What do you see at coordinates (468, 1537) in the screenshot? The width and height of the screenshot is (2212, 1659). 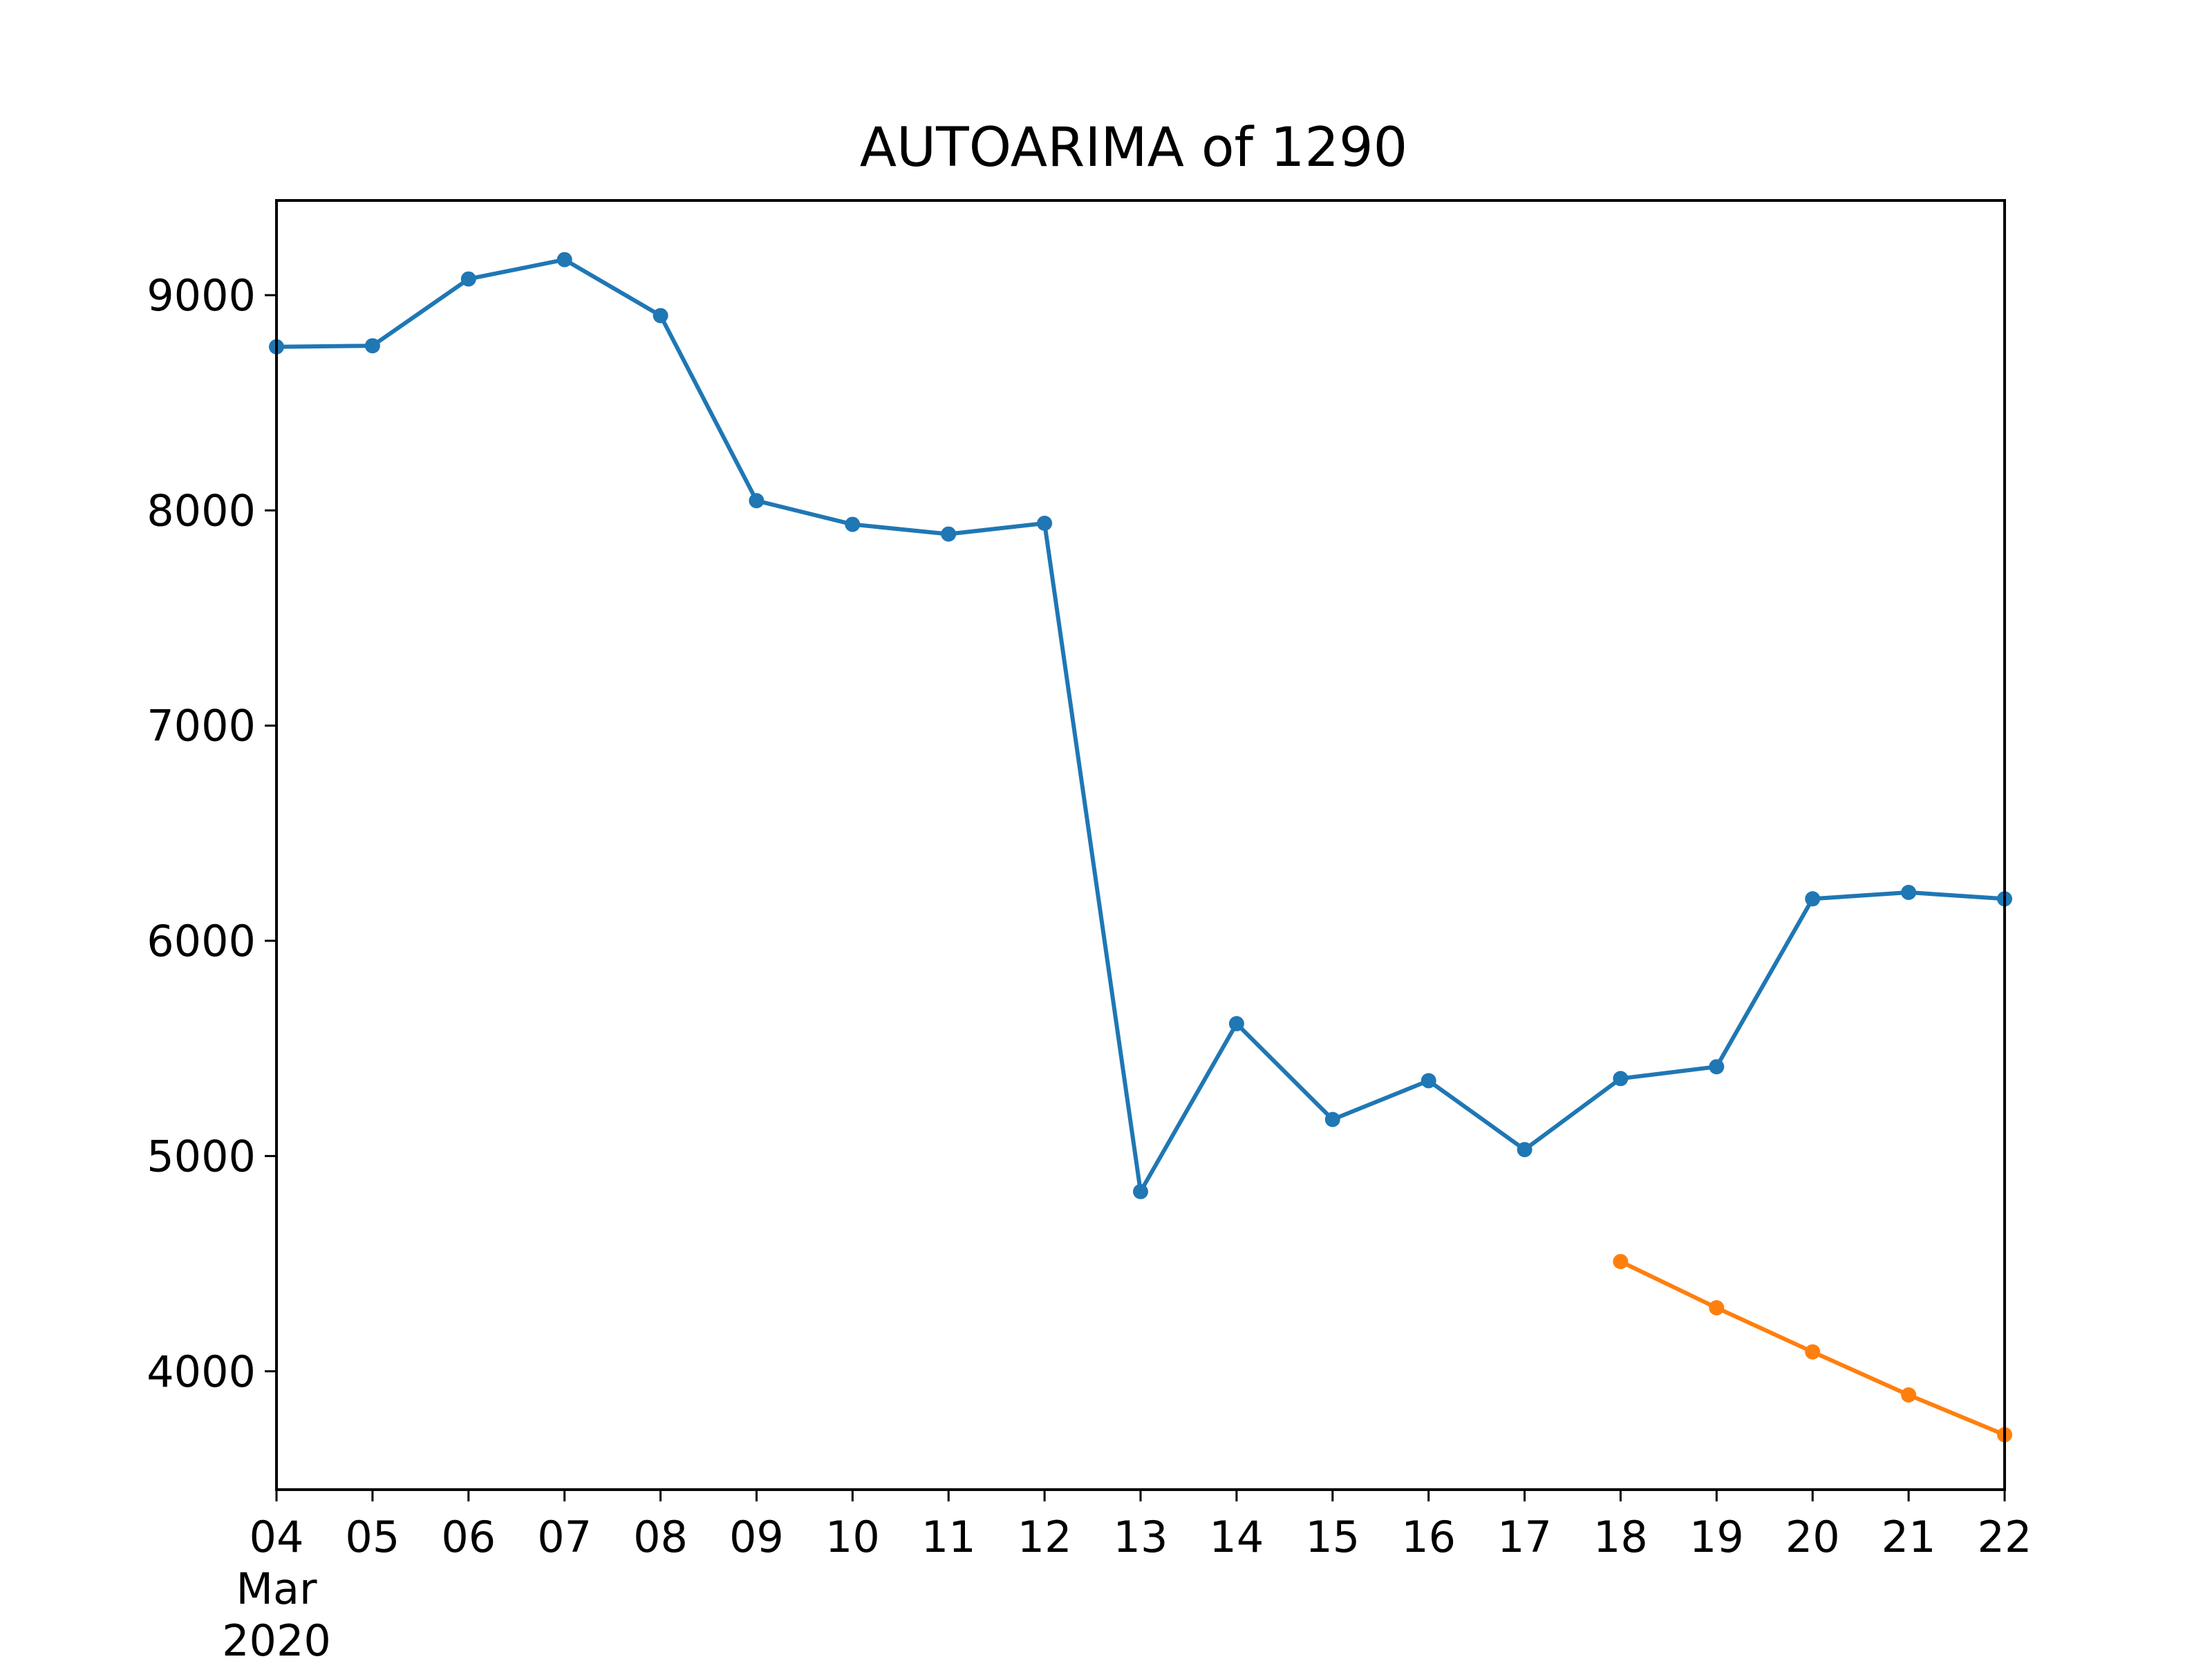 I see `x-tick-label: 06` at bounding box center [468, 1537].